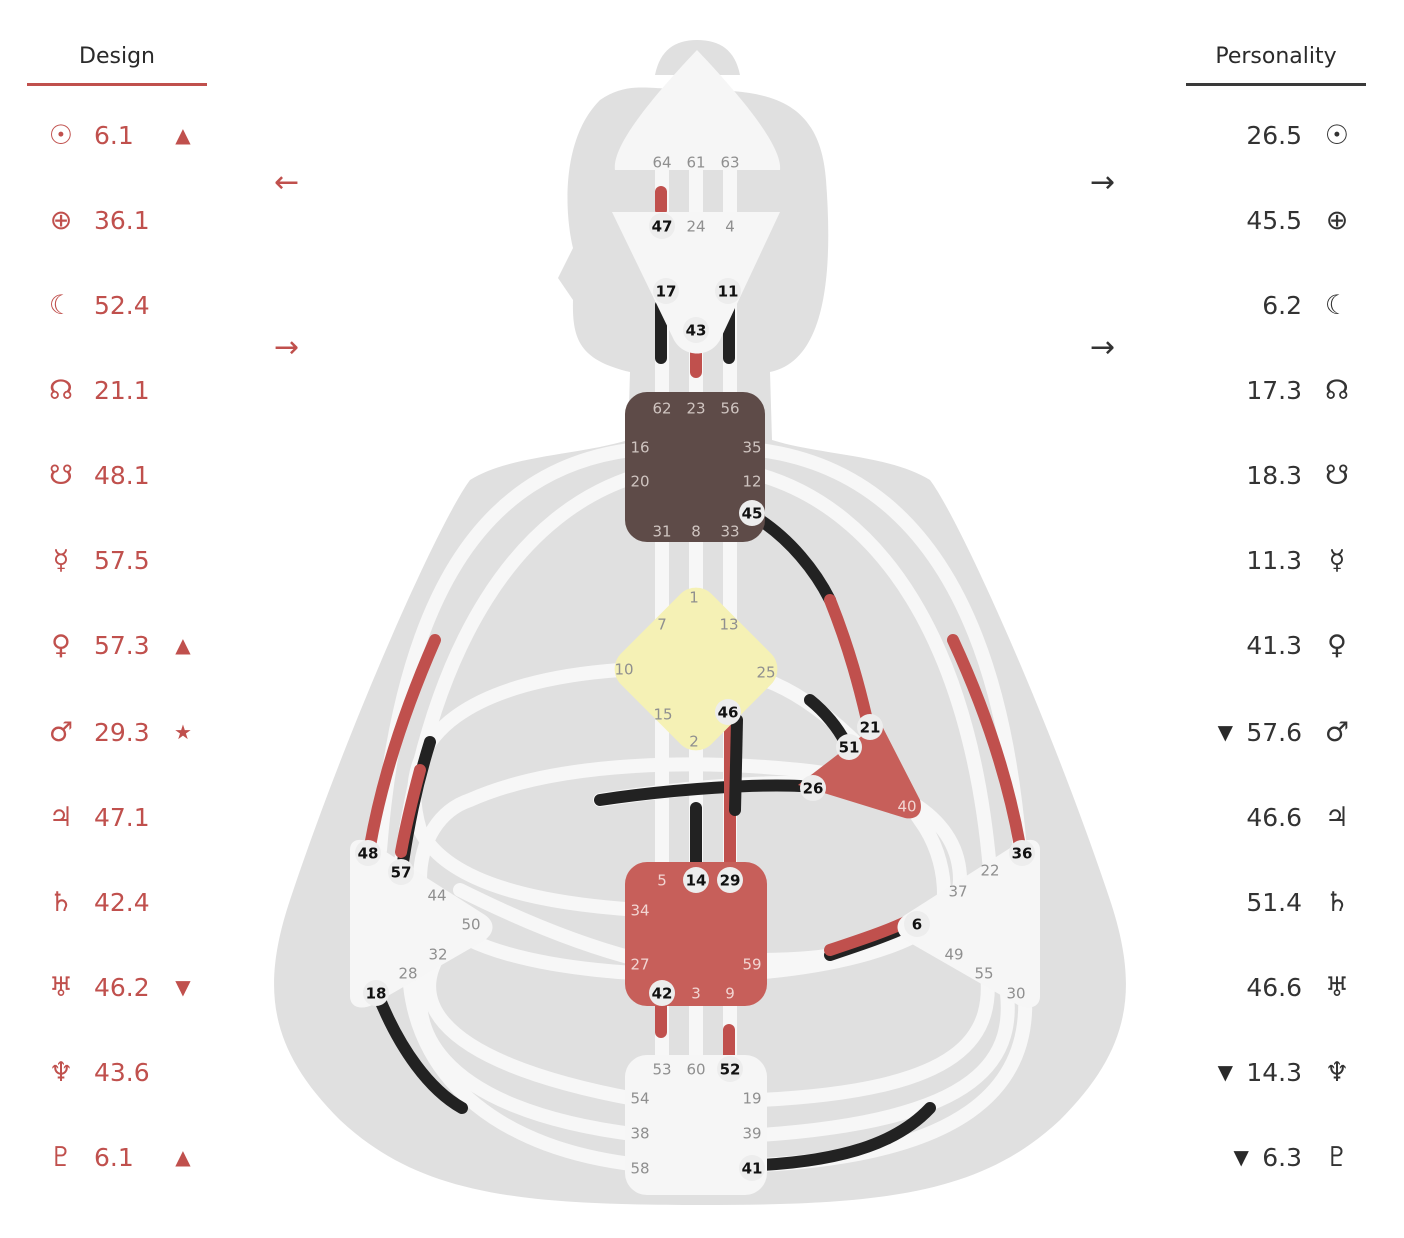  Describe the element at coordinates (120, 305) in the screenshot. I see `design-row-moon: ☾ 52.4` at that location.